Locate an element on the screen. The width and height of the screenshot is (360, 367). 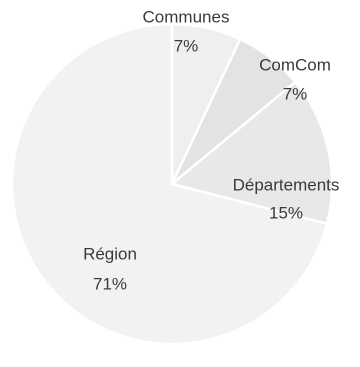
label-departements-name: Départements is located at coordinates (286, 184).